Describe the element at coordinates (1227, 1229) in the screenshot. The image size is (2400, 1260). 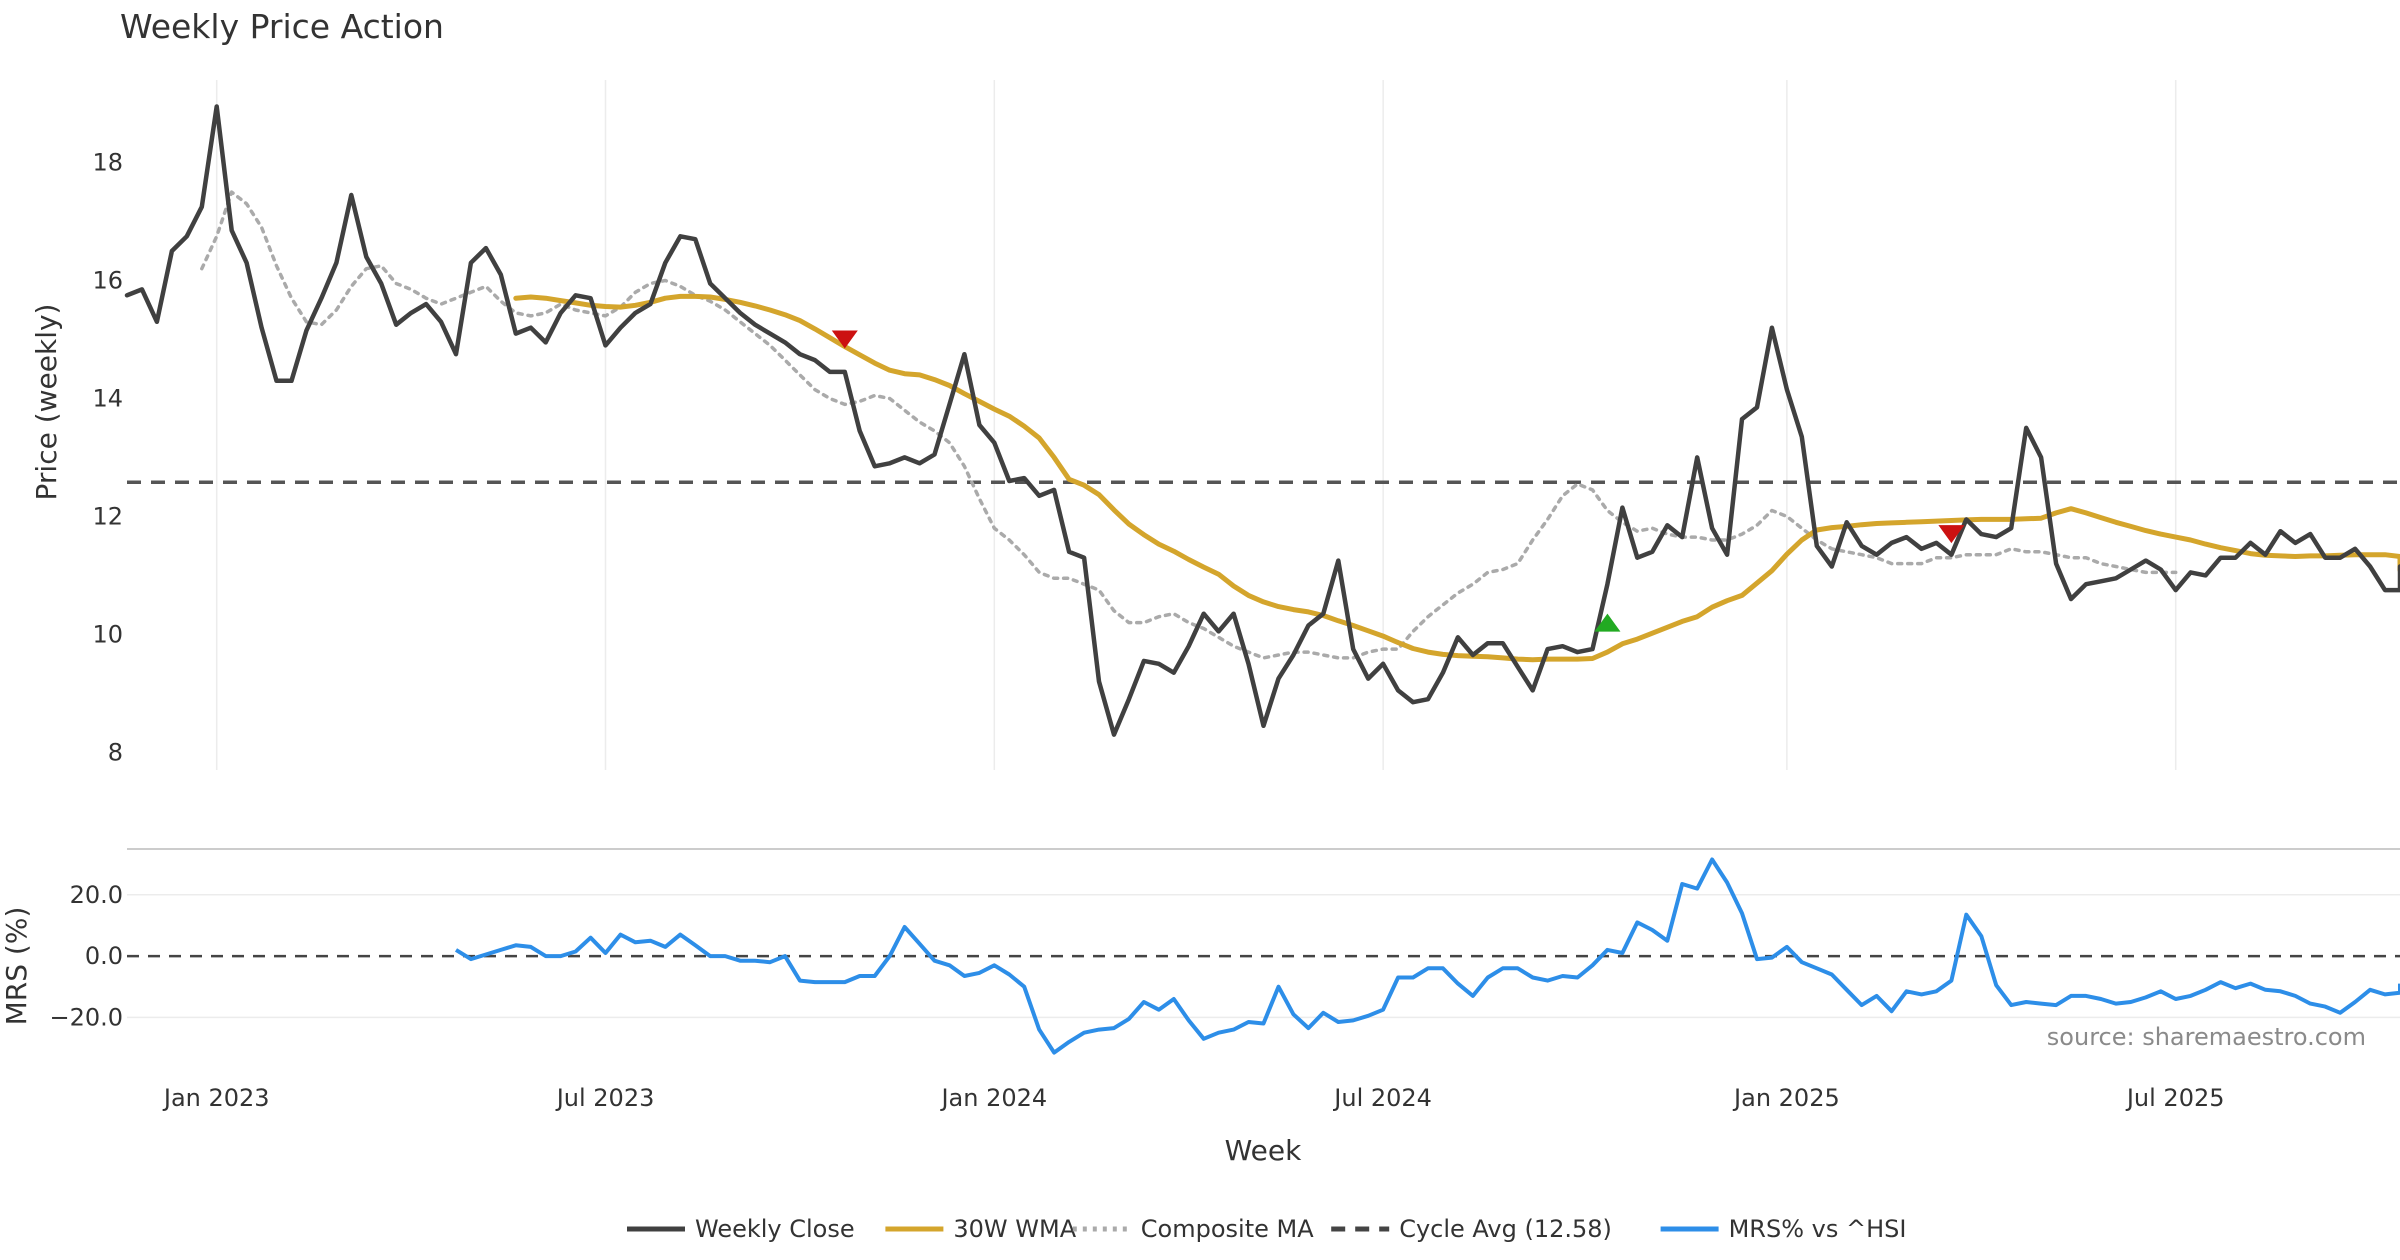
I see `legend-label: Composite MA` at that location.